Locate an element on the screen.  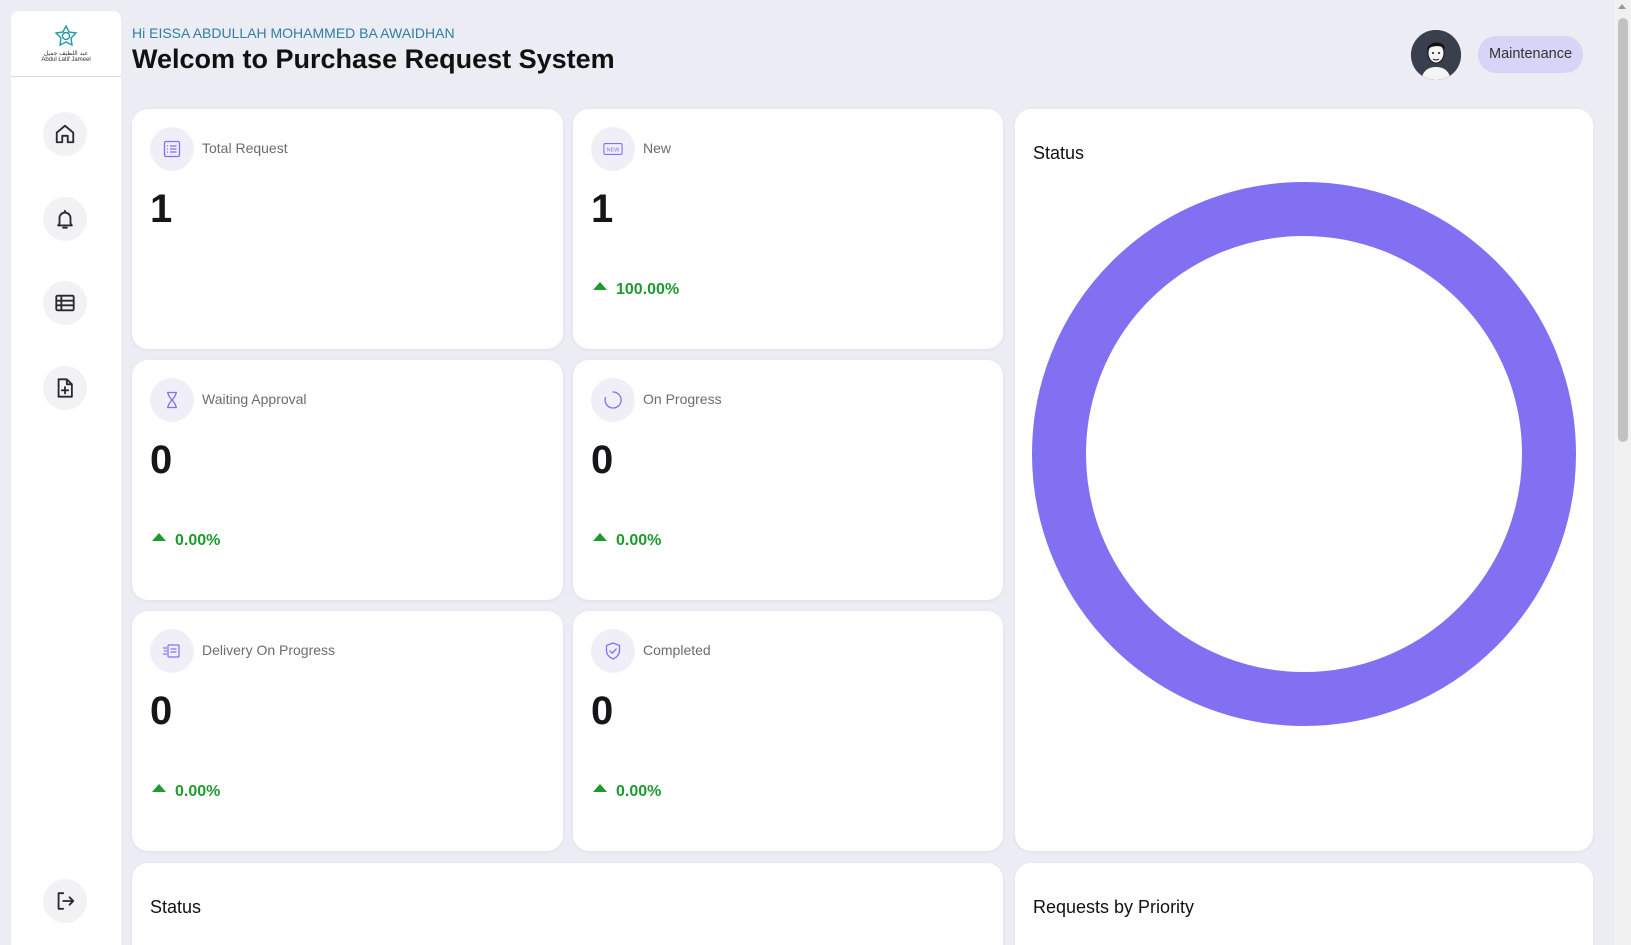
stat-label: Total Request is located at coordinates (245, 148).